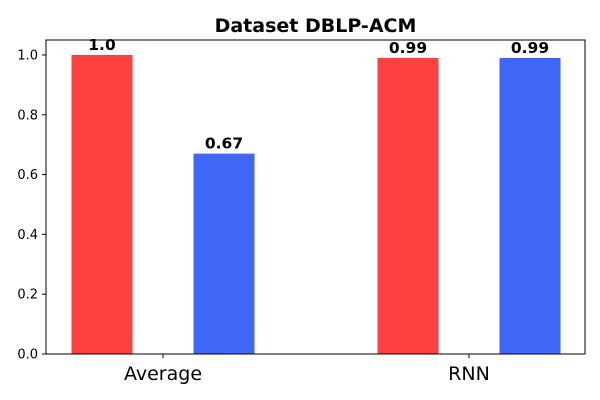  Describe the element at coordinates (224, 144) in the screenshot. I see `data-label-average-2: 0.67` at that location.